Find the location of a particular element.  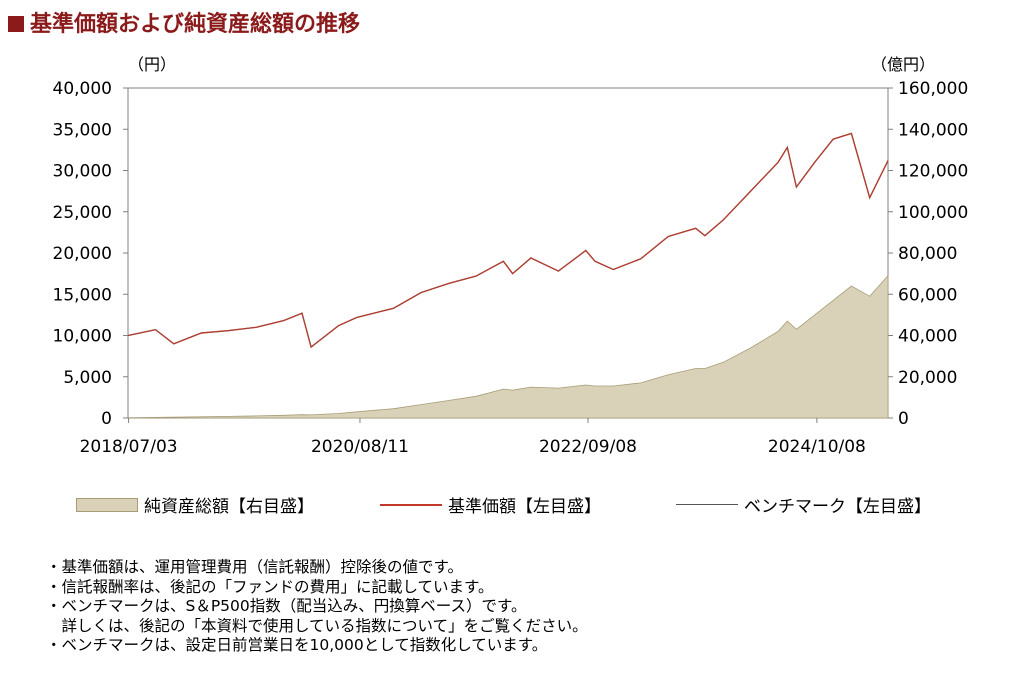

right-tick-label: 20,000 is located at coordinates (927, 378).